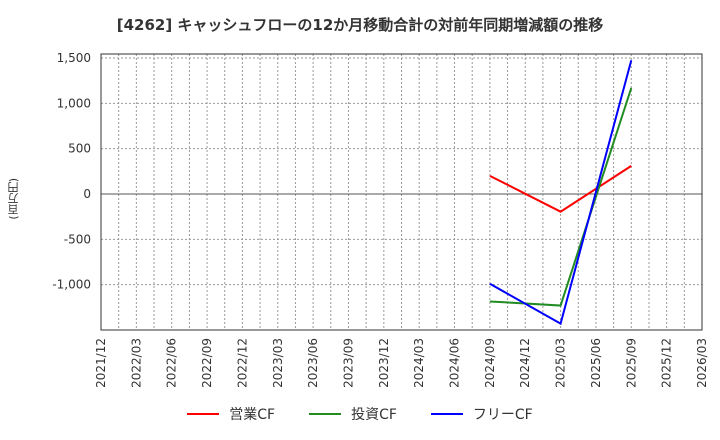 Image resolution: width=720 pixels, height=440 pixels. Describe the element at coordinates (207, 363) in the screenshot. I see `x-tick-label: 2022/09` at that location.